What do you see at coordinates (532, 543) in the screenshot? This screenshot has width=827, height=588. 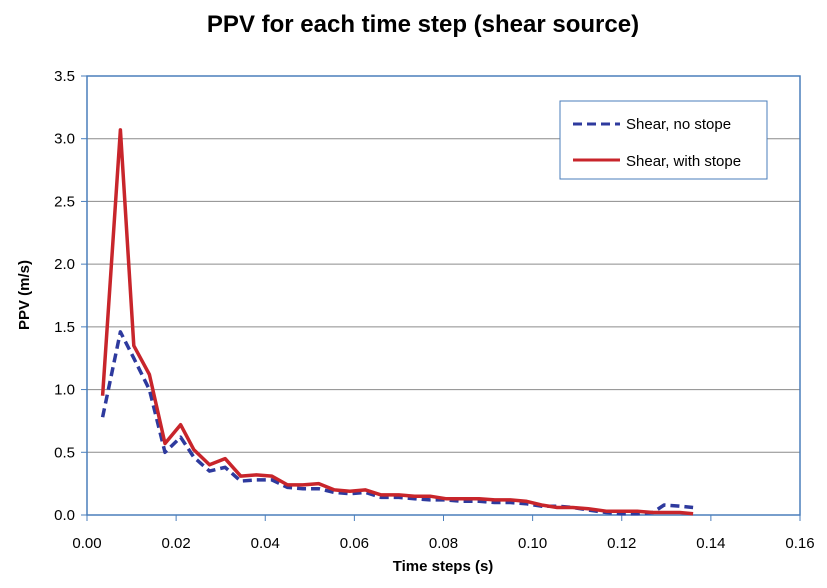 I see `x-tick-label: 0.10` at bounding box center [532, 543].